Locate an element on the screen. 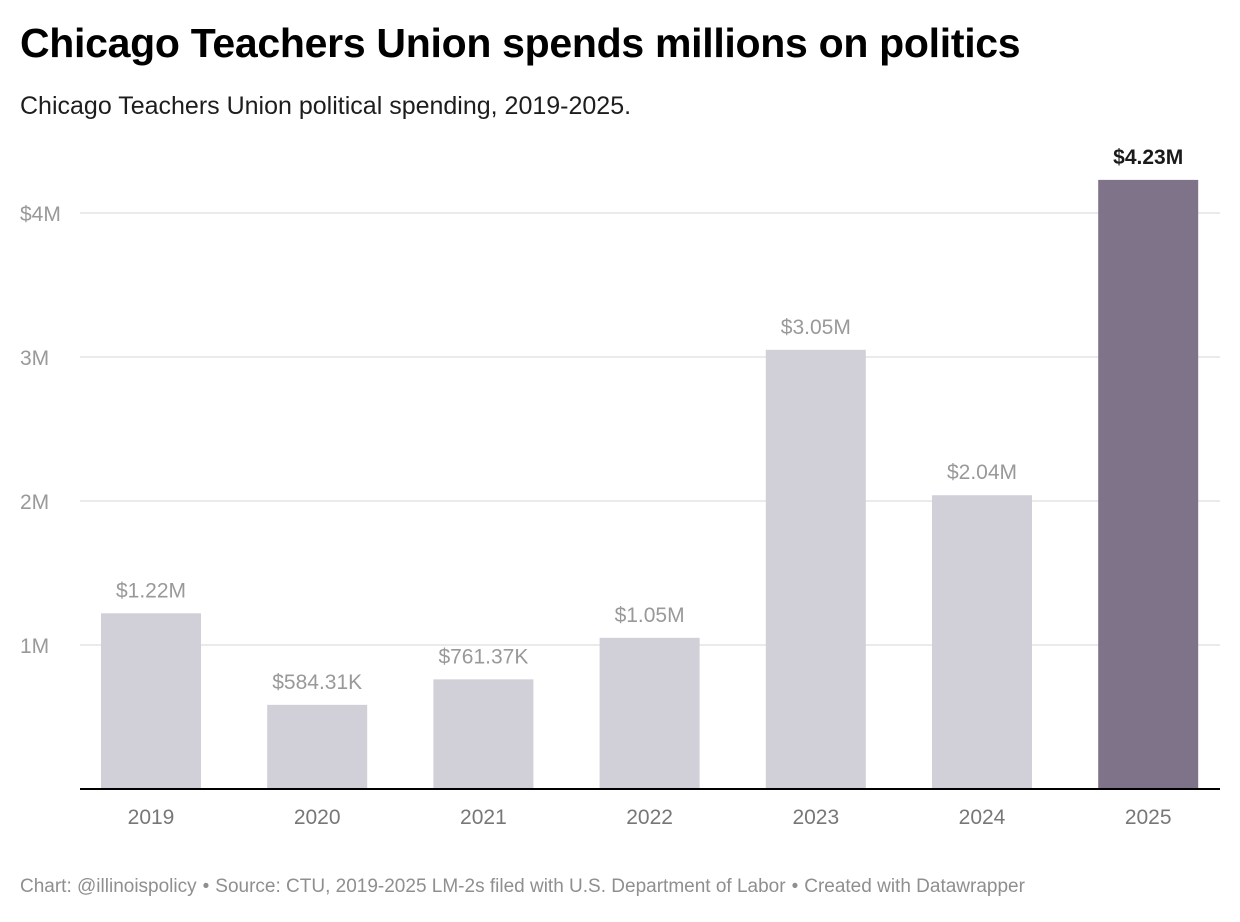  bar-2024 is located at coordinates (982, 642).